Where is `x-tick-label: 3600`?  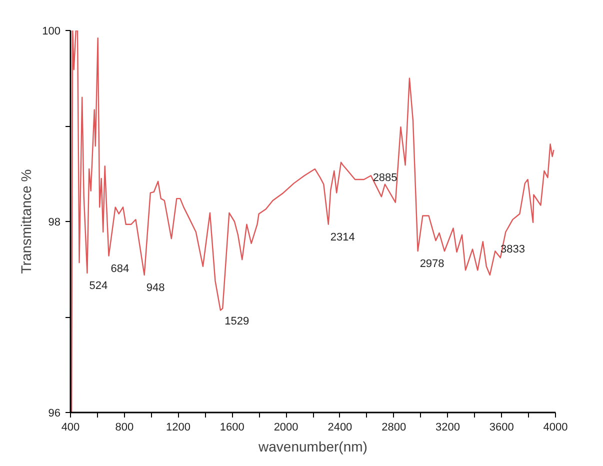
x-tick-label: 3600 is located at coordinates (501, 428).